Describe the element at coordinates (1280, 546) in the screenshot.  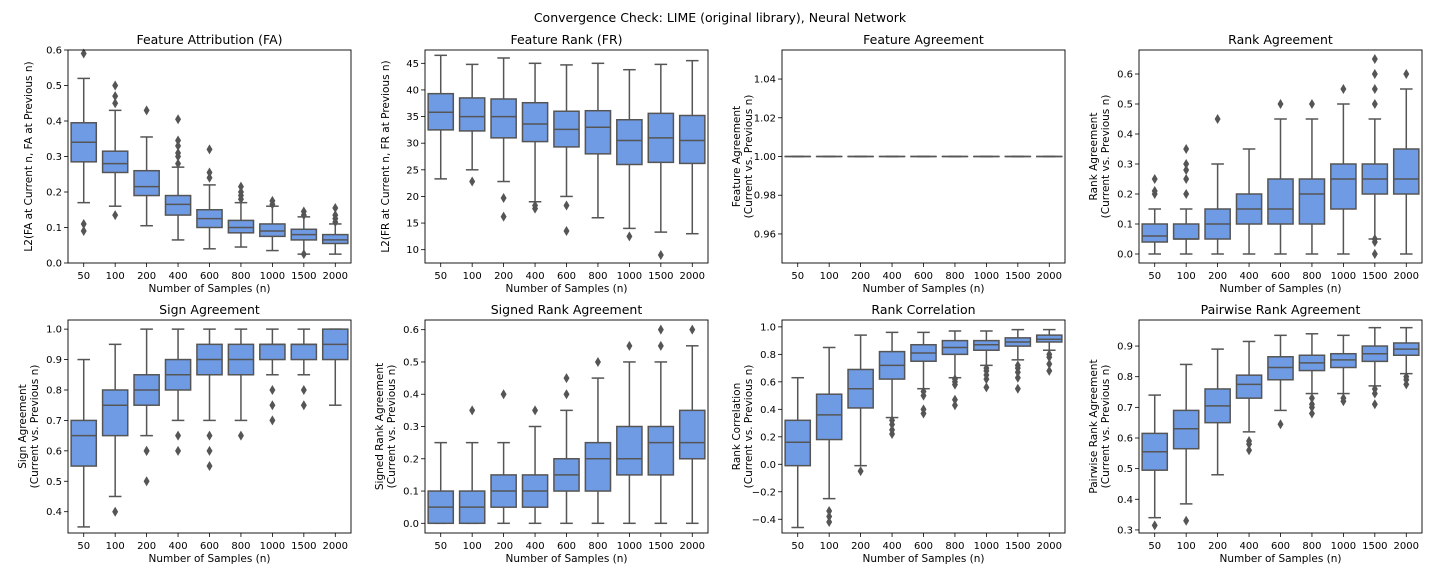
I see `x-tick-label: 600` at that location.